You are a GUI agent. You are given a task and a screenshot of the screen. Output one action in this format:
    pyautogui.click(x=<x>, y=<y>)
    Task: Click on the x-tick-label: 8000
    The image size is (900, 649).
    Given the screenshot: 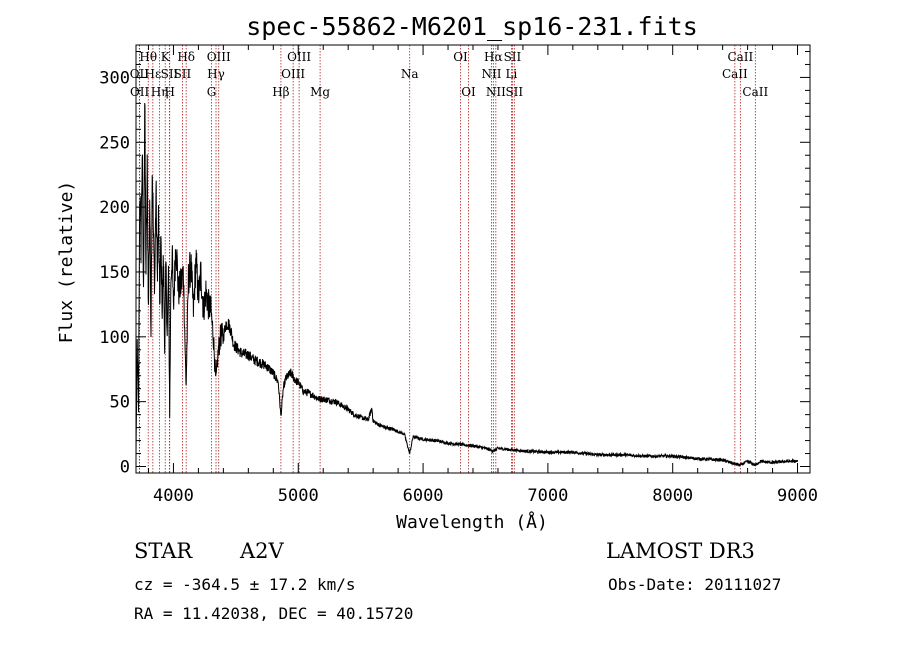 What is the action you would take?
    pyautogui.click(x=672, y=496)
    